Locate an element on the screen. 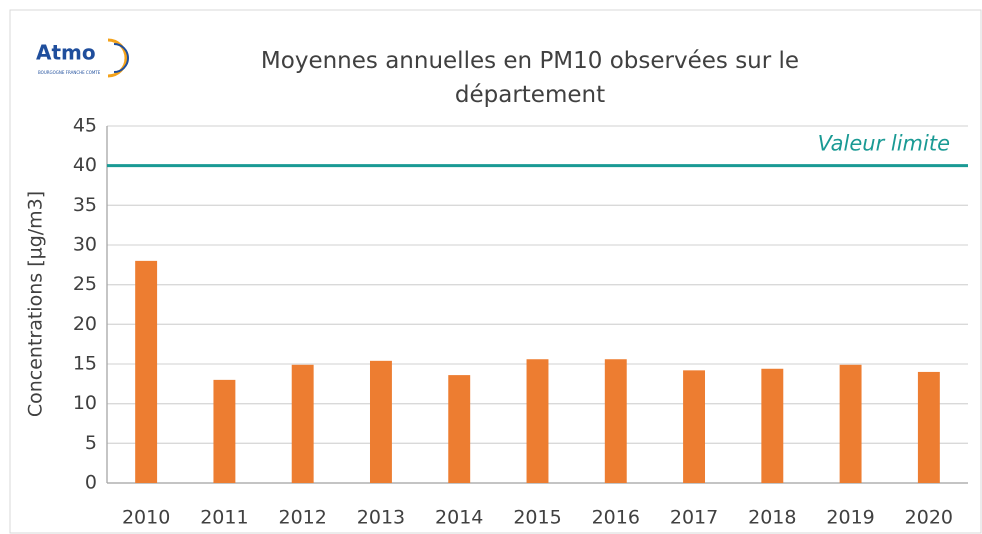 The image size is (982, 534). y-tick-label: 20 is located at coordinates (85, 324).